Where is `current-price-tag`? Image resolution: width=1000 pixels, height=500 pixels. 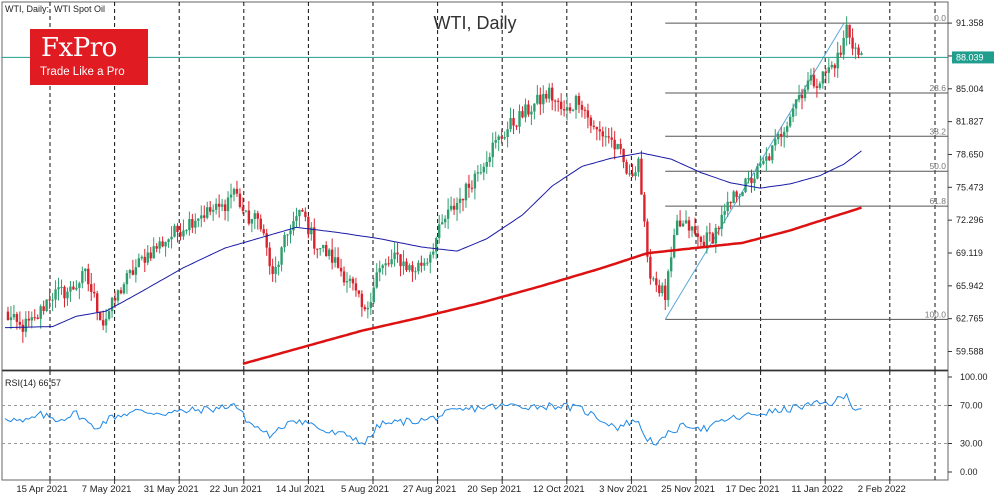 current-price-tag is located at coordinates (973, 57).